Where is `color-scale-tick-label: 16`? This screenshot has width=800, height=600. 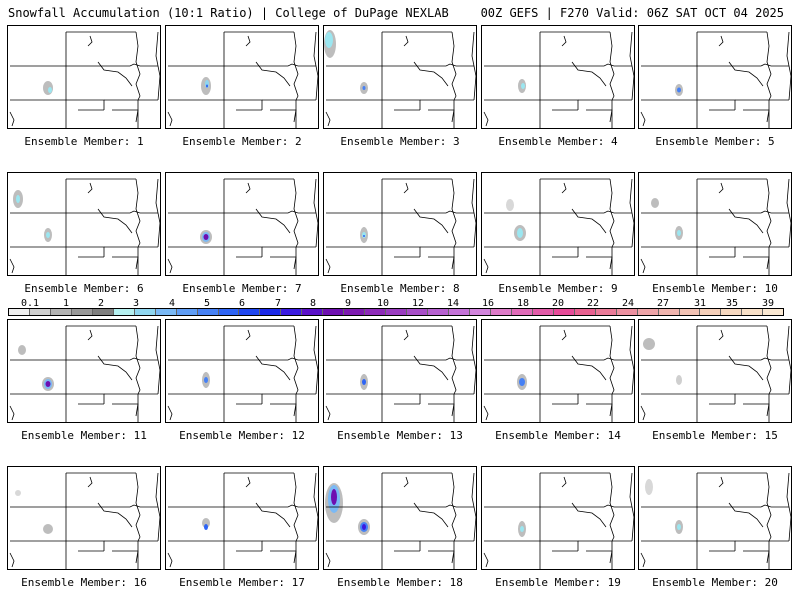 color-scale-tick-label: 16 is located at coordinates (488, 303).